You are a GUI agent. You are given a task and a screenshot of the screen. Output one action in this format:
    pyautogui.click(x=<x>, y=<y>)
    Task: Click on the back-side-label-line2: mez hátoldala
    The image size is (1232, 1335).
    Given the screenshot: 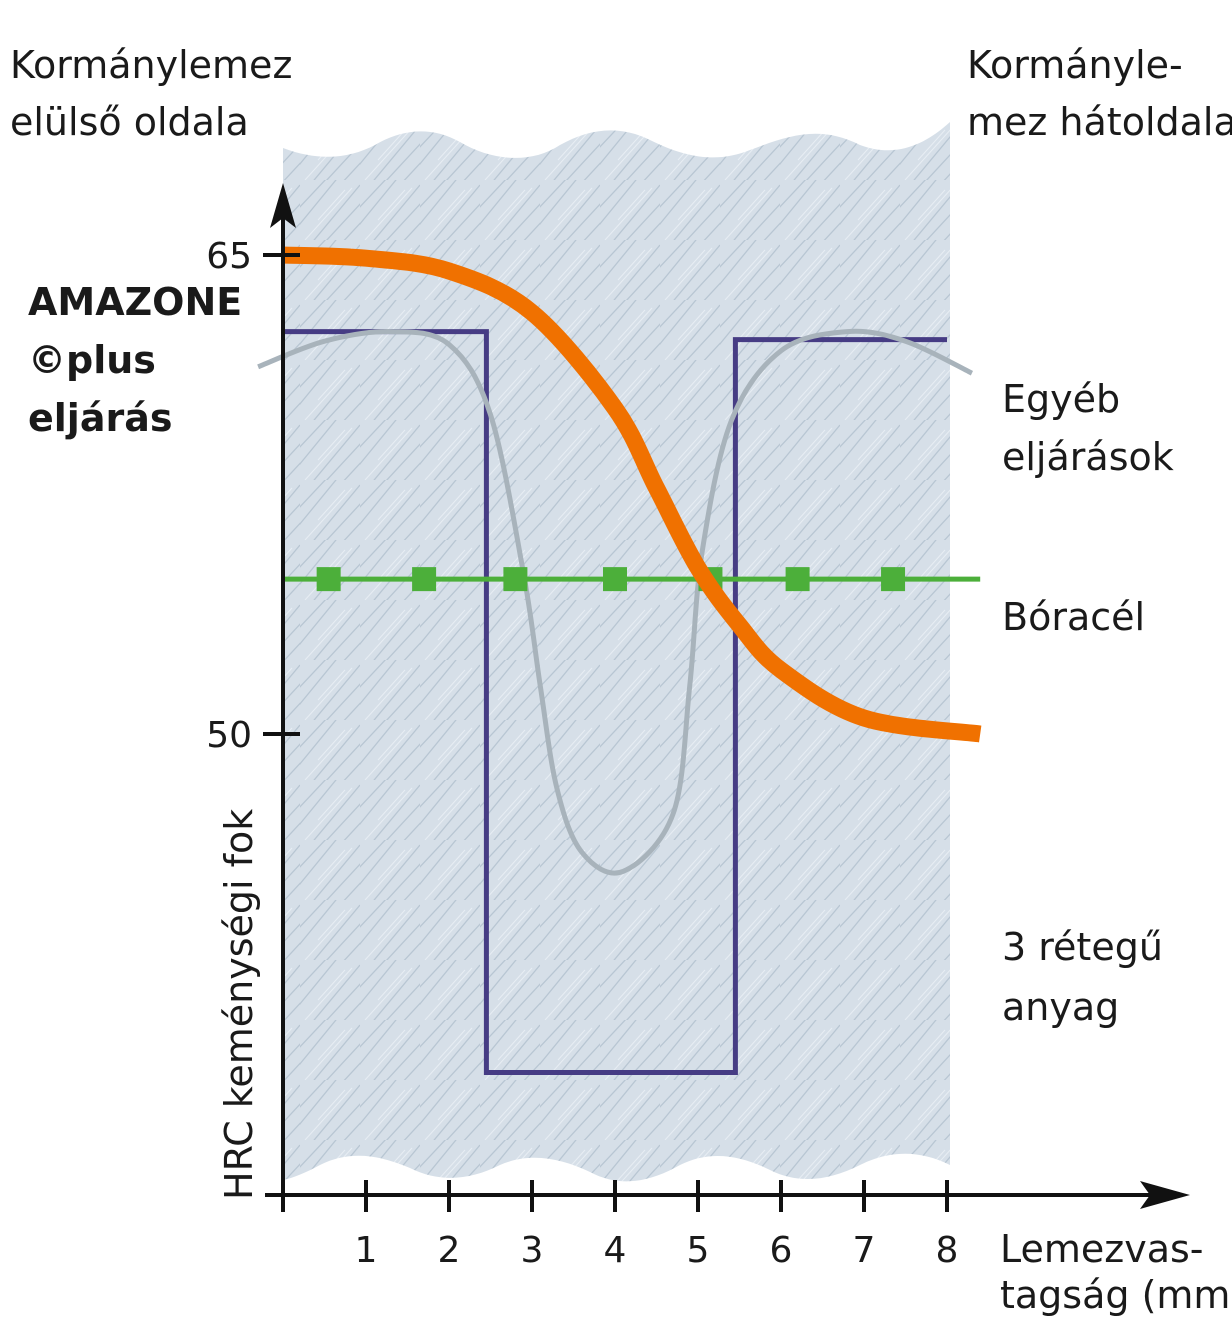 What is the action you would take?
    pyautogui.click(x=1099, y=122)
    